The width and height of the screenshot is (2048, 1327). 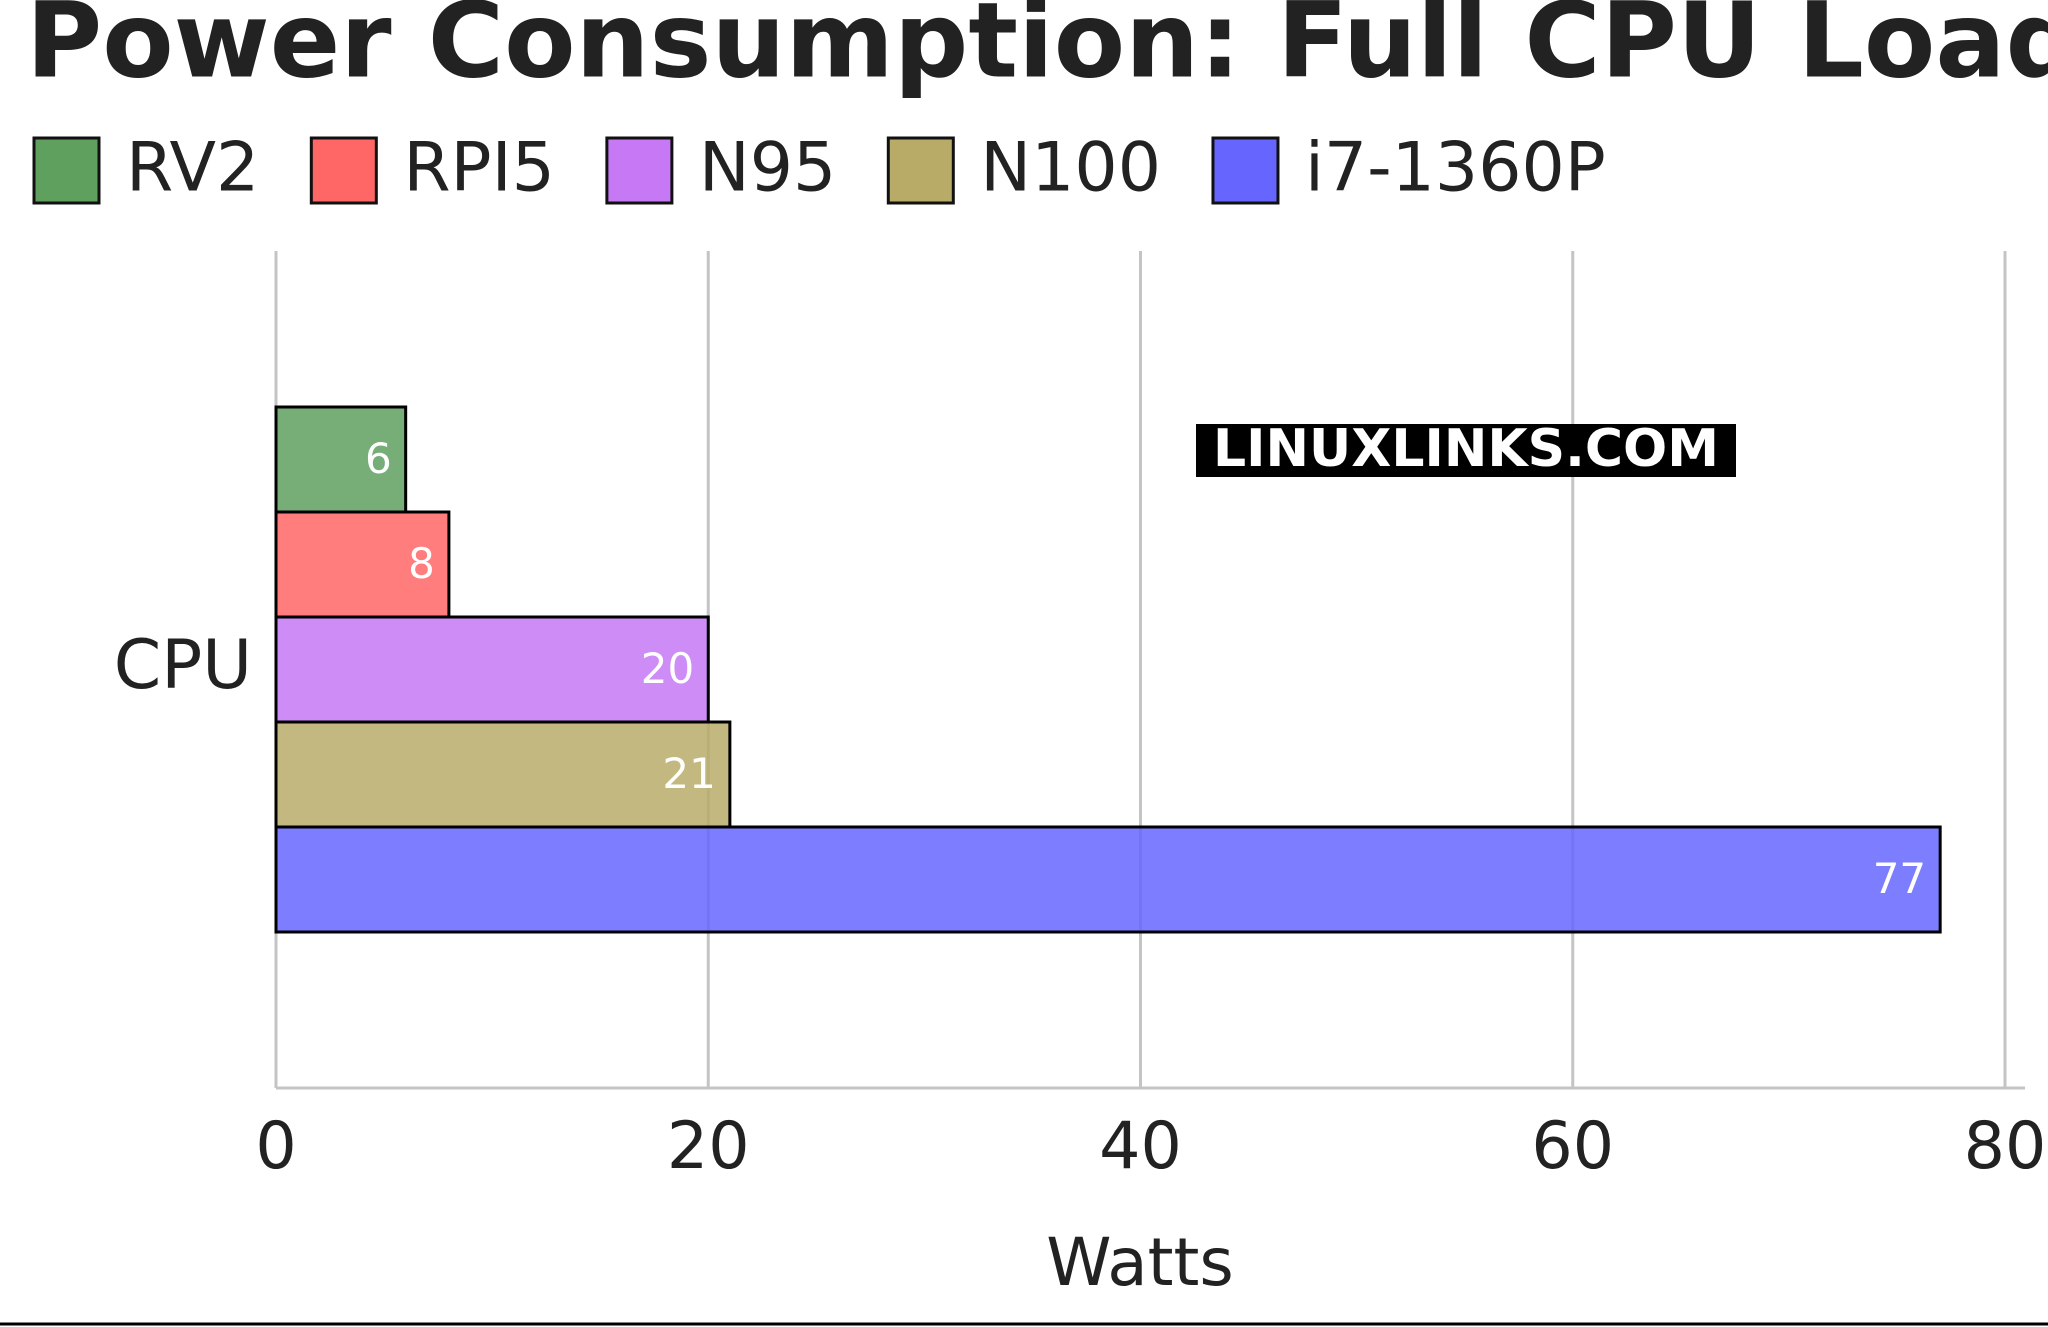 I want to click on chart-title: Power Consumption: Full CPU Load, so click(x=1037, y=50).